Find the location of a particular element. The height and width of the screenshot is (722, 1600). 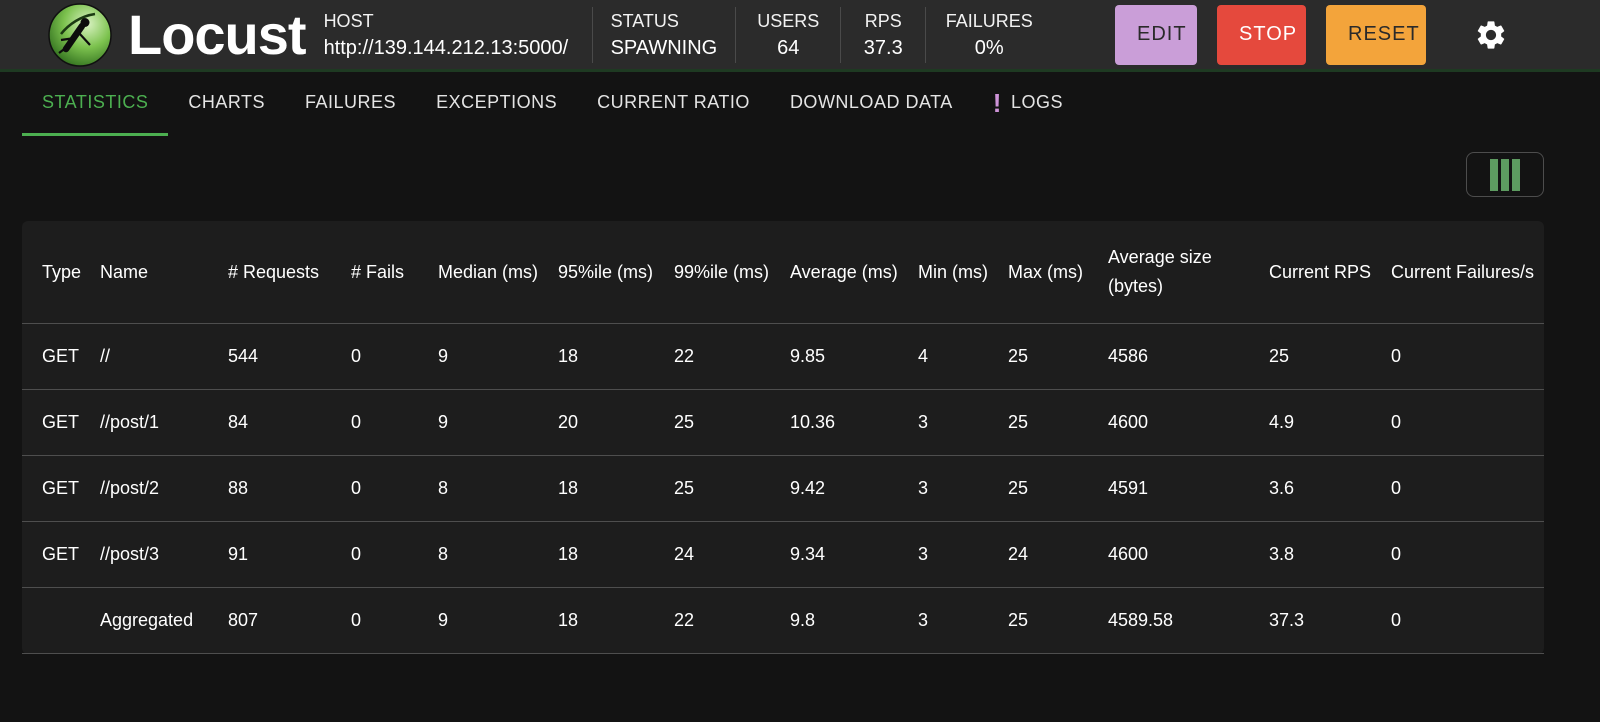

column-header: Name is located at coordinates (124, 271).